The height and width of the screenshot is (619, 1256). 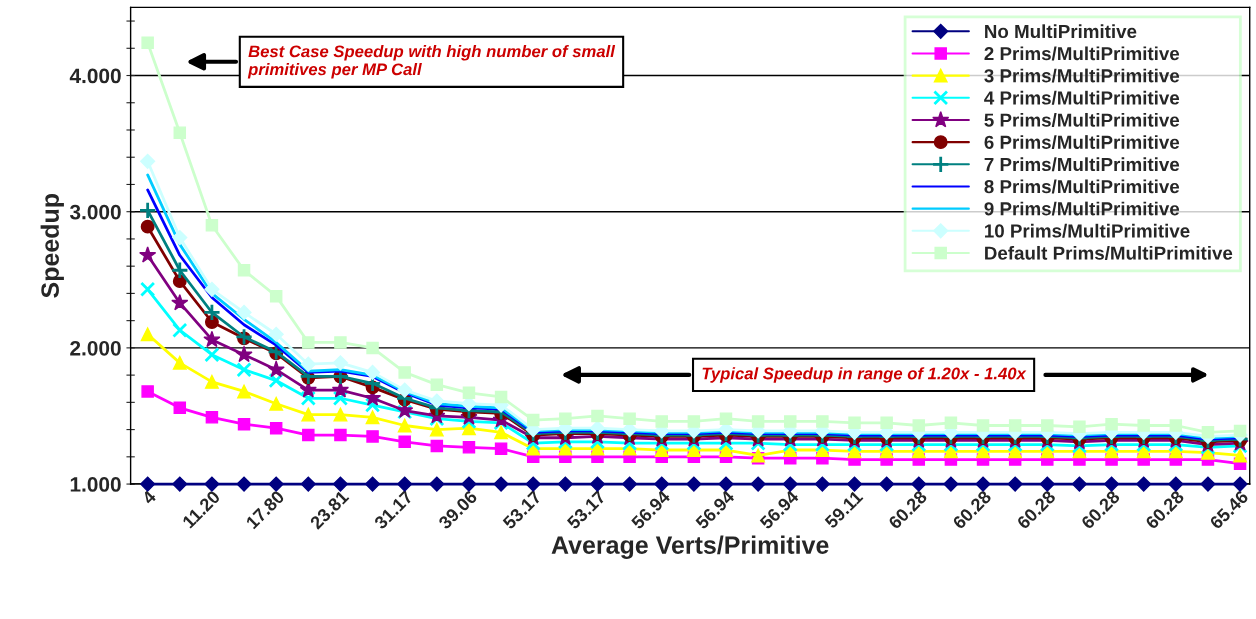 What do you see at coordinates (95, 212) in the screenshot?
I see `y-tick-label: 3.000` at bounding box center [95, 212].